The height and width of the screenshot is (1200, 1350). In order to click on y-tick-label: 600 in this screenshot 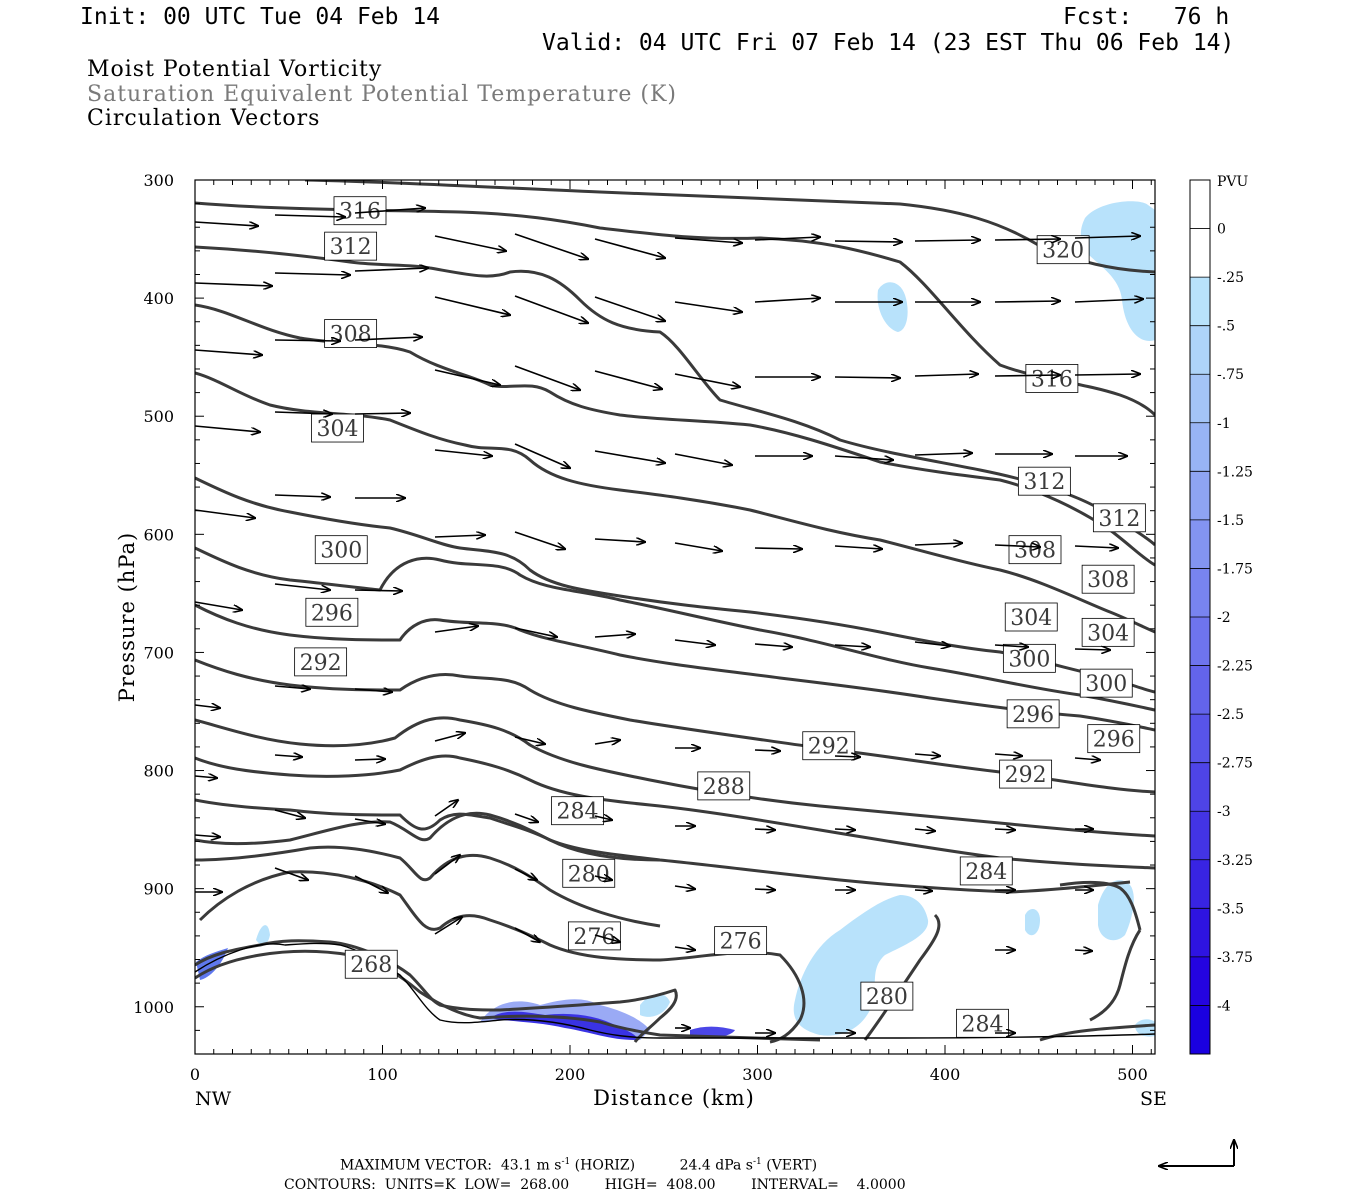, I will do `click(158, 534)`.